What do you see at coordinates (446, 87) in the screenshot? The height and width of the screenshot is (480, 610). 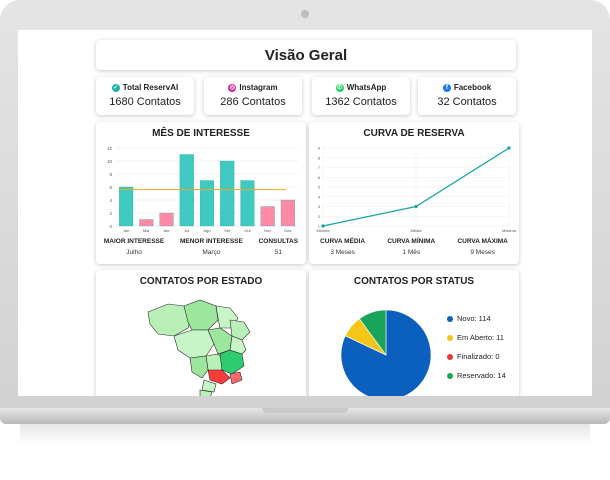 I see `facebook-icon: f` at bounding box center [446, 87].